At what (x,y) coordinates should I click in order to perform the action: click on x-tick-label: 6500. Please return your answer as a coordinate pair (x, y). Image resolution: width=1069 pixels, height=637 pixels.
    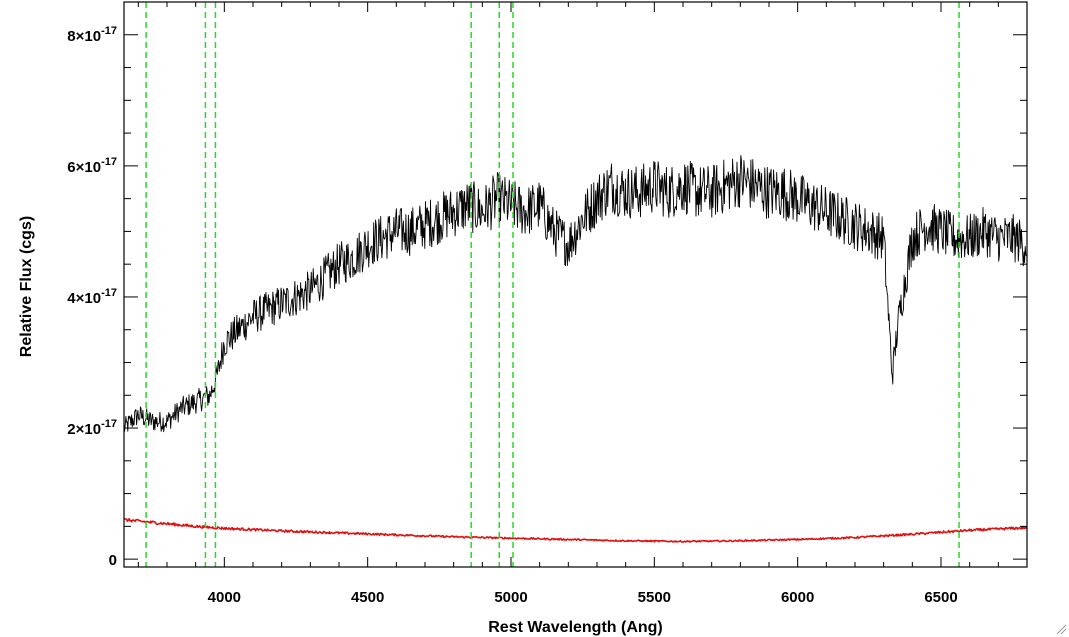
    Looking at the image, I should click on (940, 597).